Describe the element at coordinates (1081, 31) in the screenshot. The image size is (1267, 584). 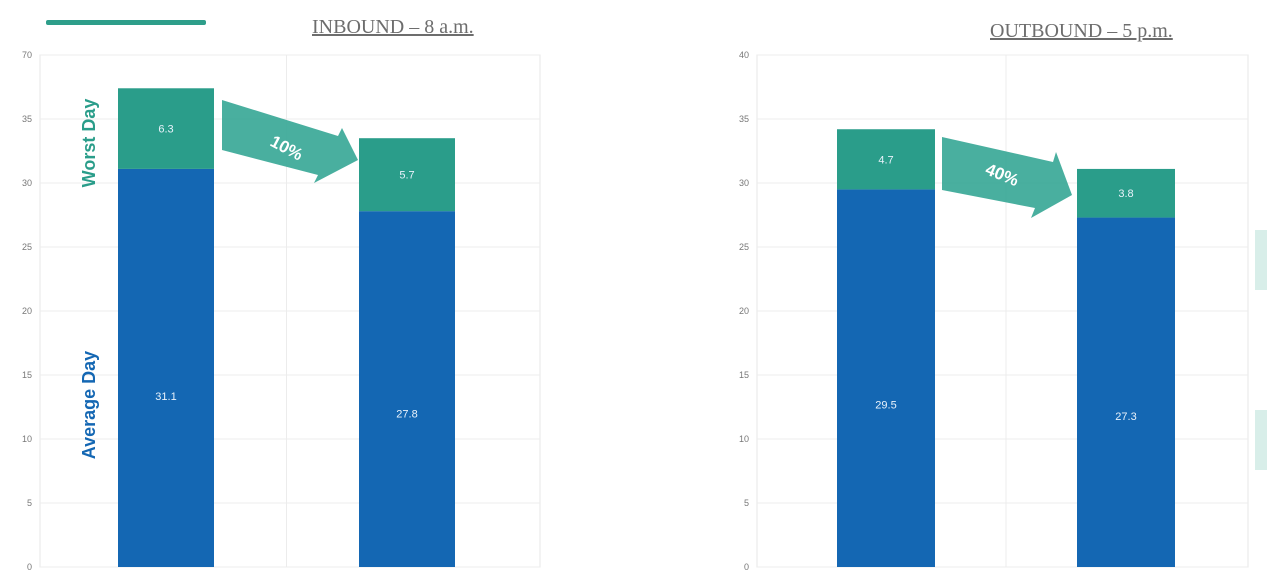
I see `outbound-chart-title: OUTBOUND – 5 p.m.` at that location.